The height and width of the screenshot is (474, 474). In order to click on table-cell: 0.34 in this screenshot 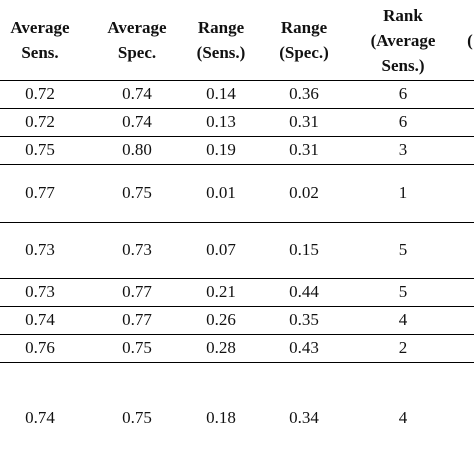, I will do `click(304, 417)`.